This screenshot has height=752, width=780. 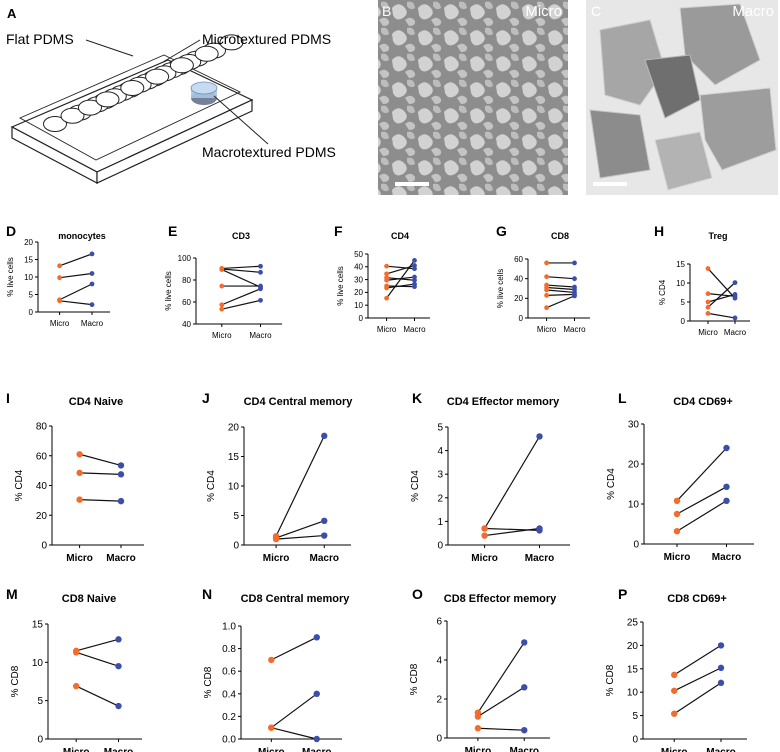 What do you see at coordinates (75, 477) in the screenshot?
I see `chart-i: I CD4 Naive 0 20 40 60 80 Micro Macro % CD4` at bounding box center [75, 477].